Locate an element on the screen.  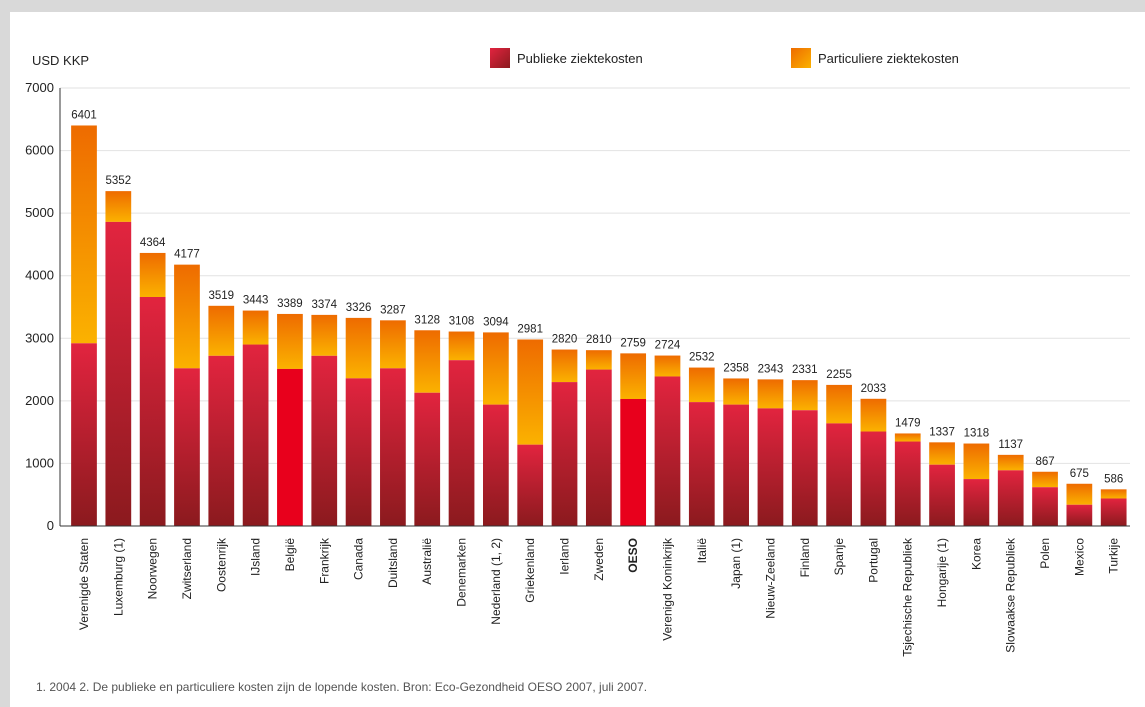
value-label: 3094 is located at coordinates (496, 322).